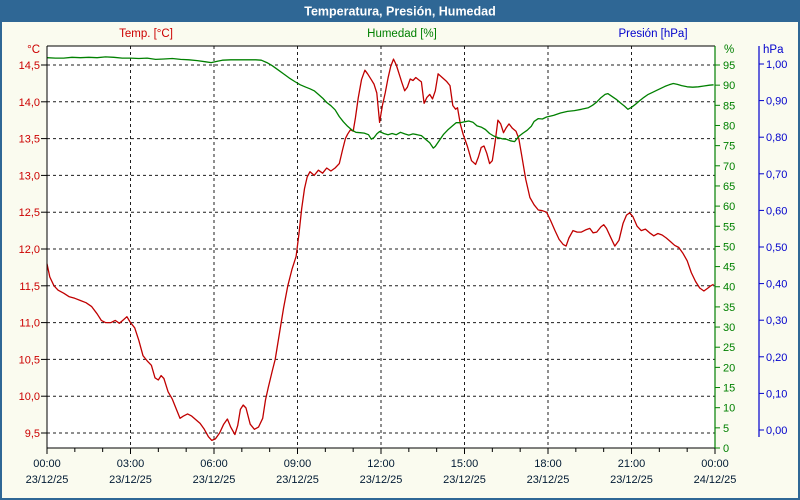  I want to click on humidity-tick-label: 5, so click(726, 429).